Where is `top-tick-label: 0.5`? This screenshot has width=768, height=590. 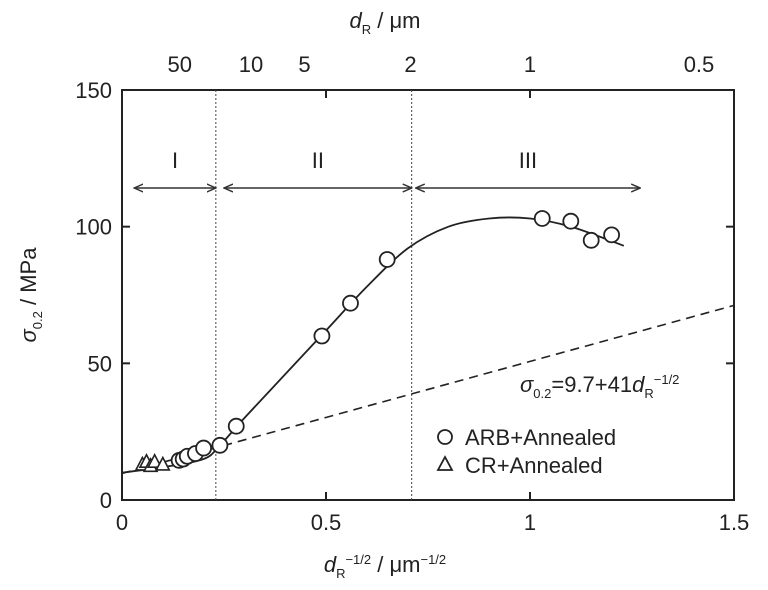 top-tick-label: 0.5 is located at coordinates (699, 64).